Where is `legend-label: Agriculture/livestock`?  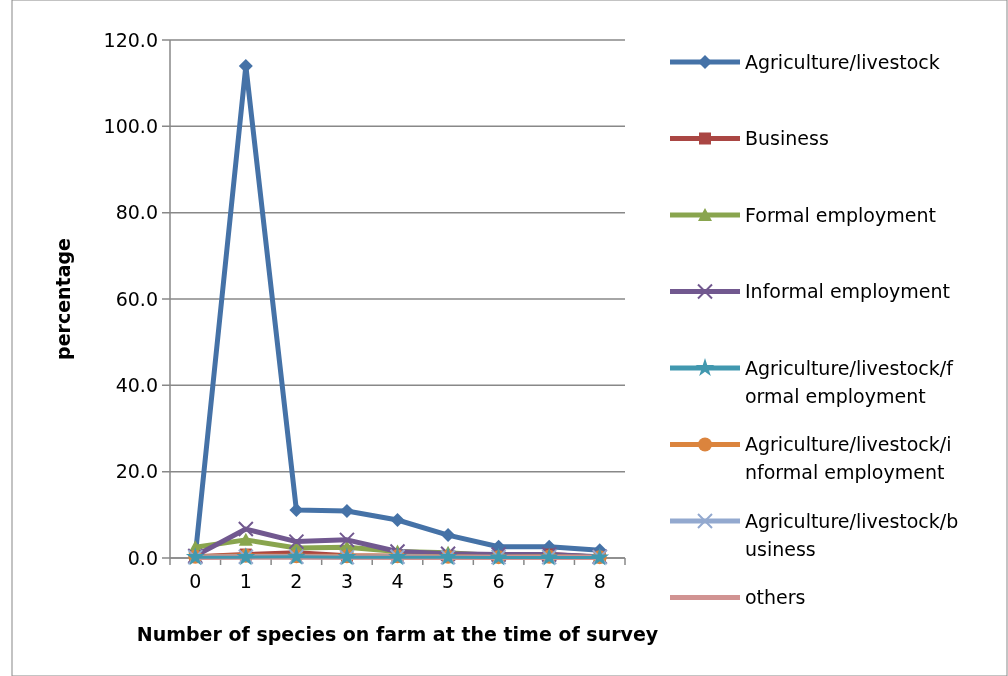
legend-label: Agriculture/livestock is located at coordinates (842, 61).